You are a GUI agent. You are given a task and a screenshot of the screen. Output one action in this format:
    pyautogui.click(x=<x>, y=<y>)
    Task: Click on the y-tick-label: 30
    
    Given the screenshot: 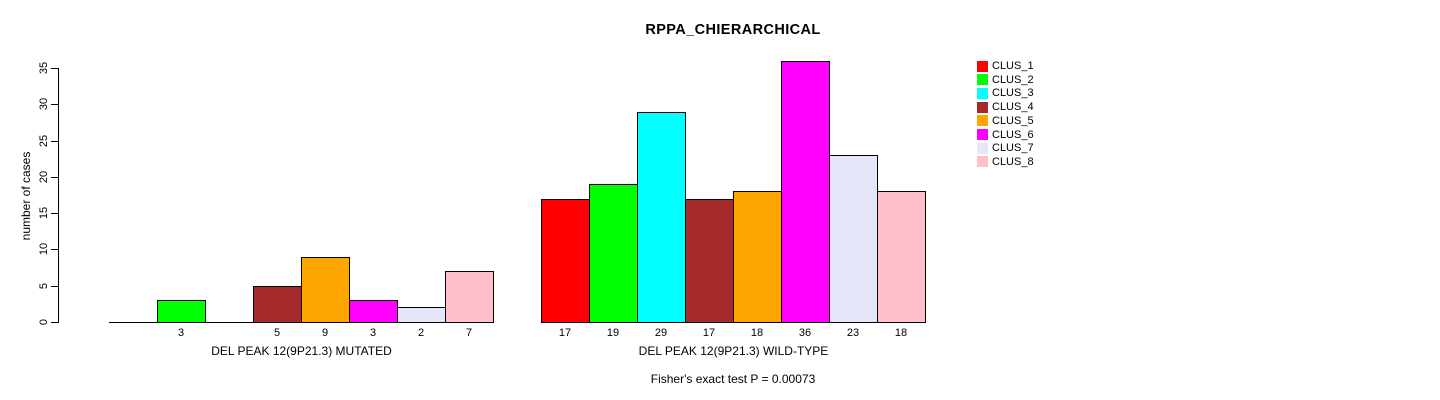 What is the action you would take?
    pyautogui.click(x=44, y=104)
    